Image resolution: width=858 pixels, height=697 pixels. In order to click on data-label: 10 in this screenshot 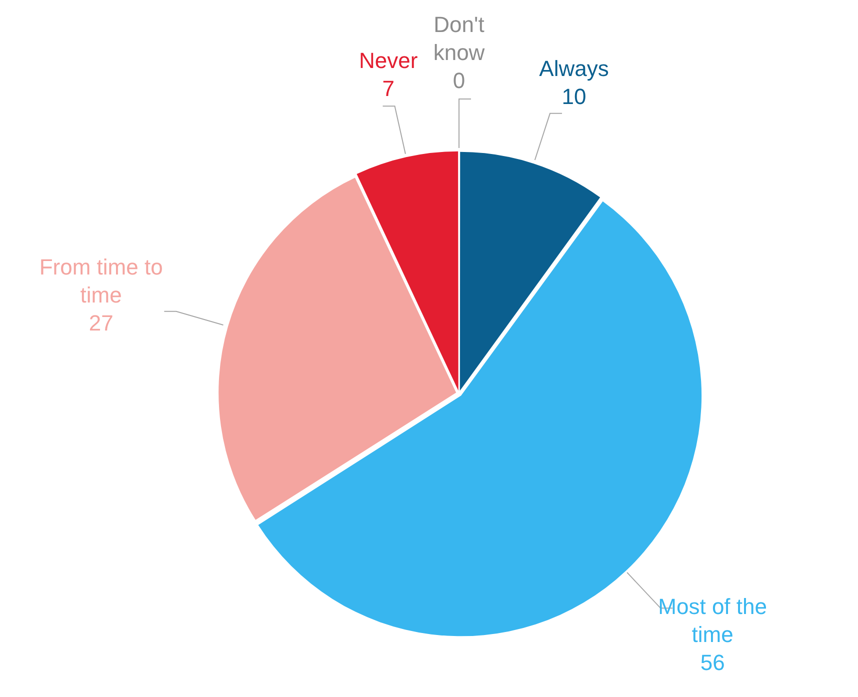, I will do `click(574, 96)`.